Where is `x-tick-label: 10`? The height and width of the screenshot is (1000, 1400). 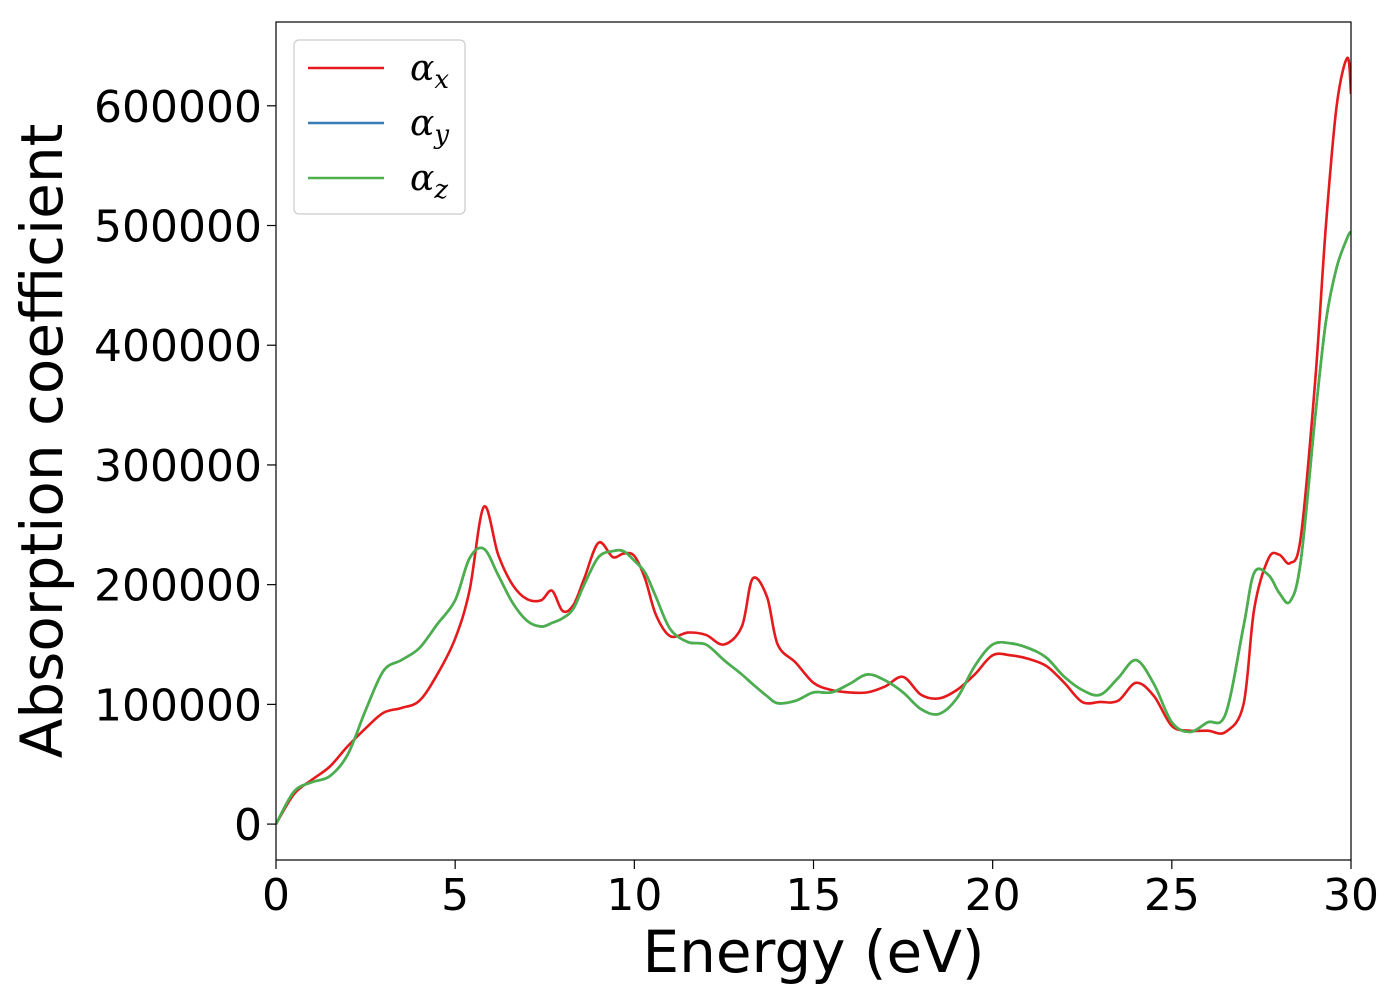
x-tick-label: 10 is located at coordinates (634, 895).